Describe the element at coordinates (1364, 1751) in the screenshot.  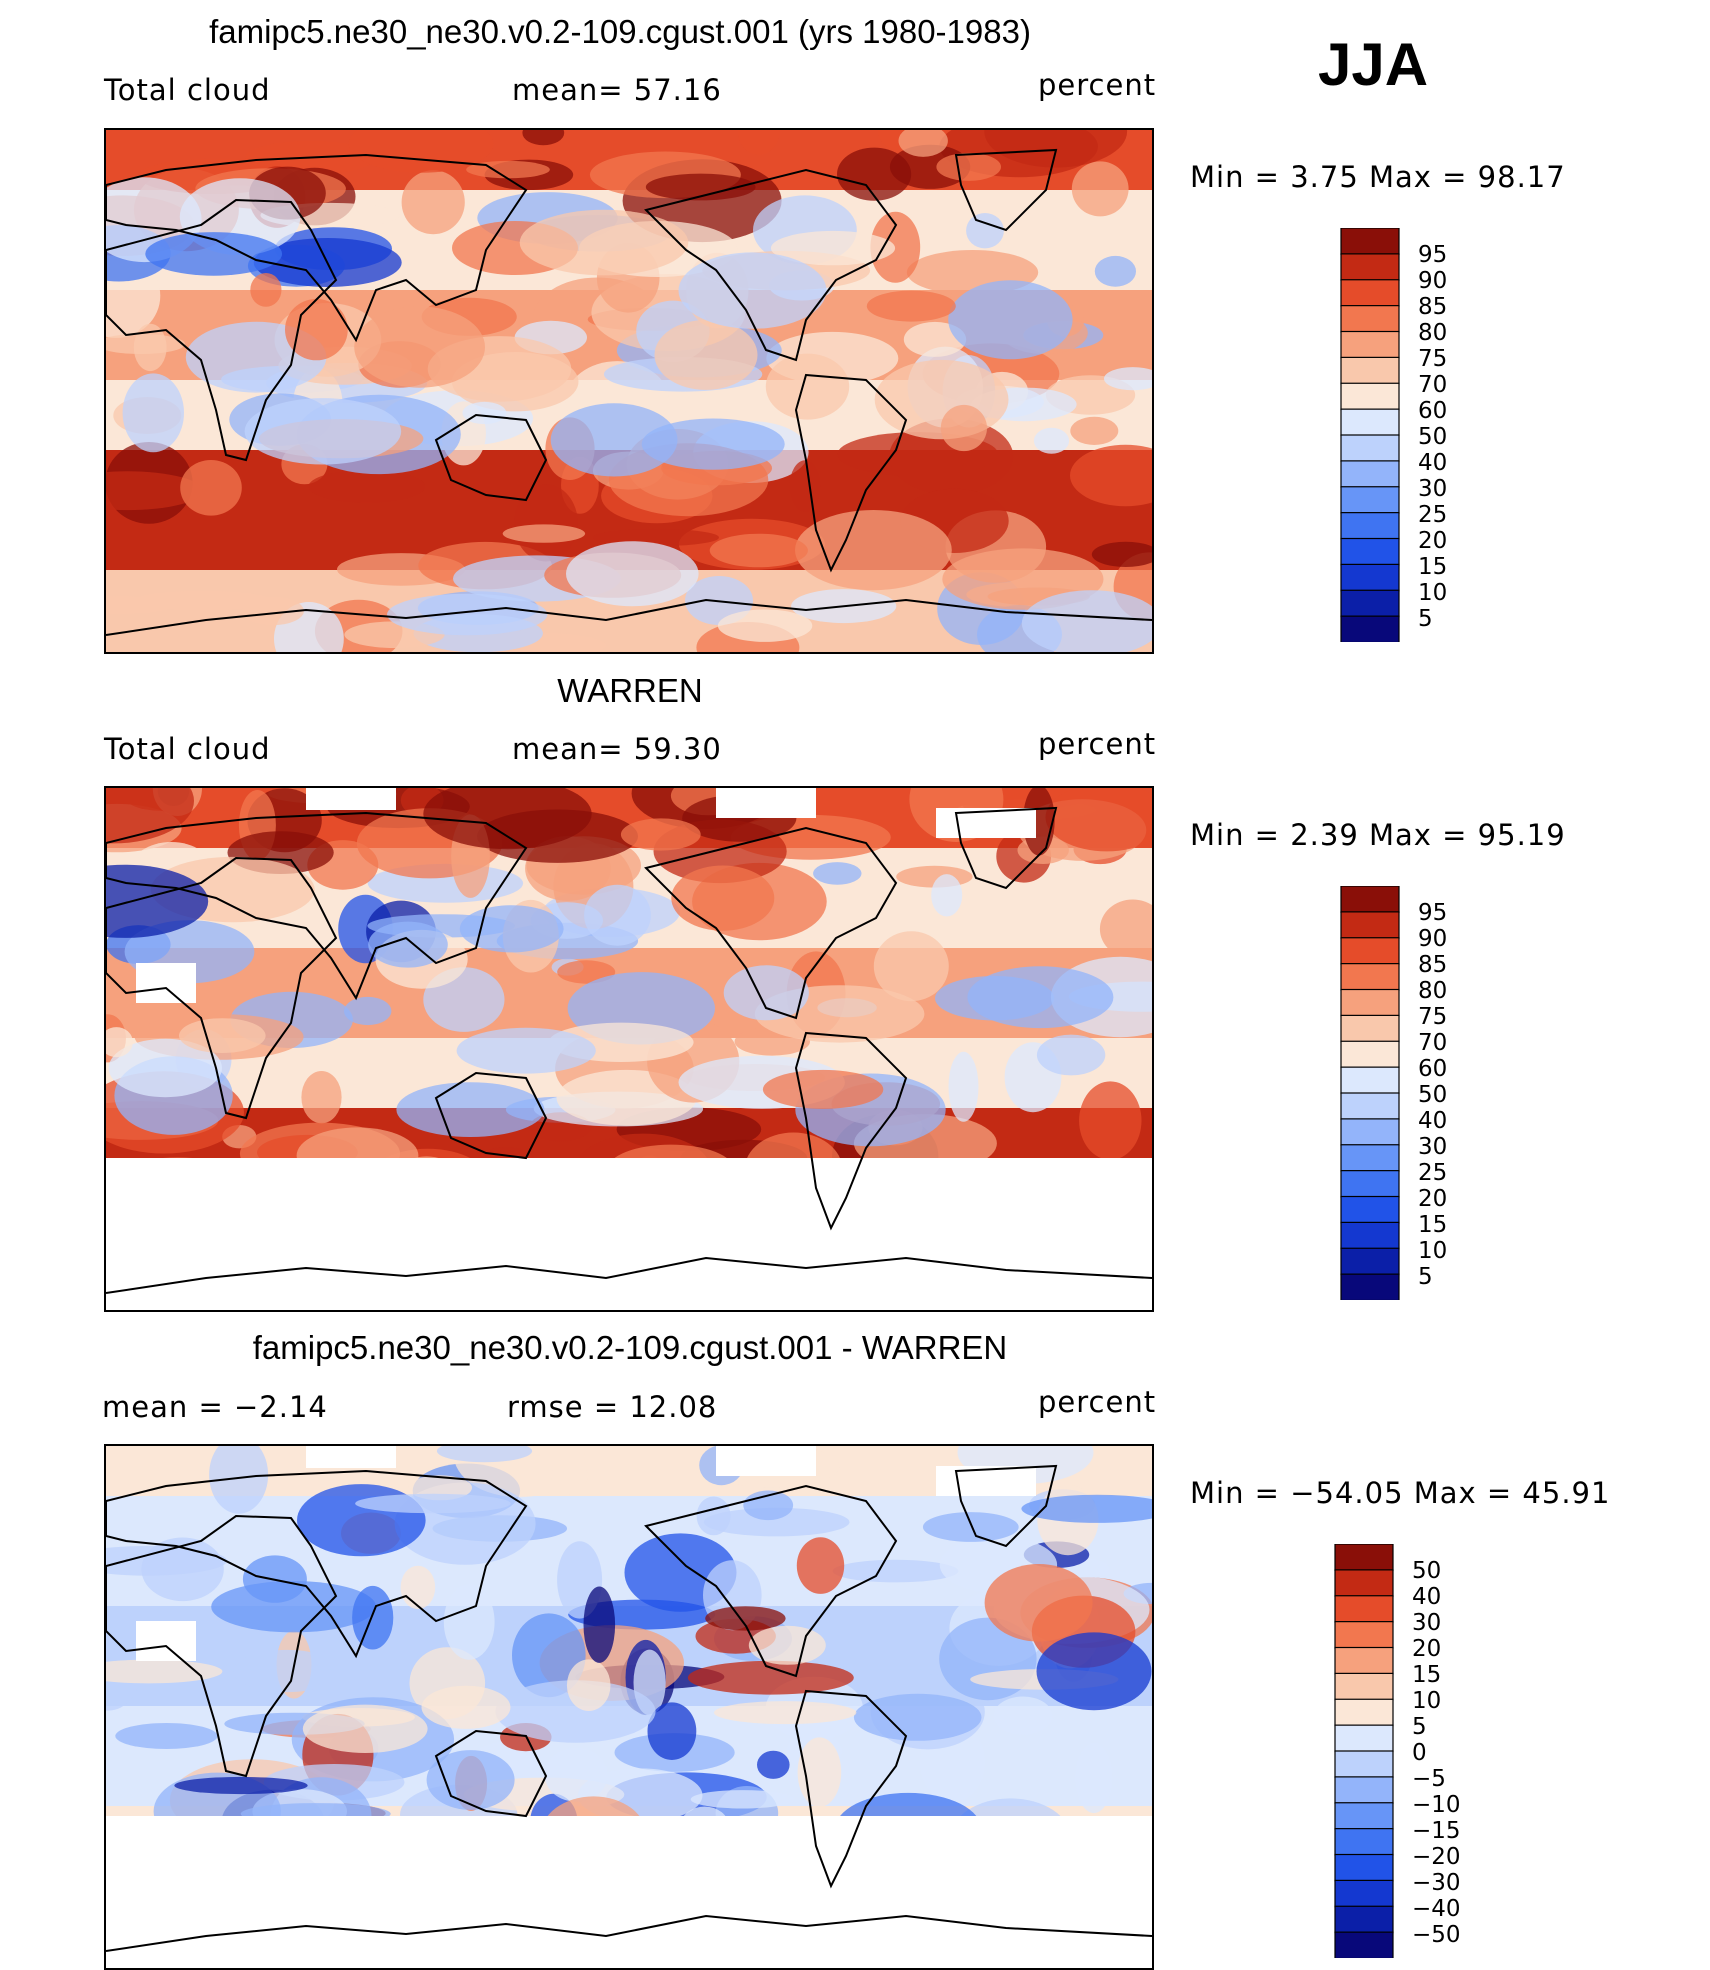
I see `panel-3-colorbar` at that location.